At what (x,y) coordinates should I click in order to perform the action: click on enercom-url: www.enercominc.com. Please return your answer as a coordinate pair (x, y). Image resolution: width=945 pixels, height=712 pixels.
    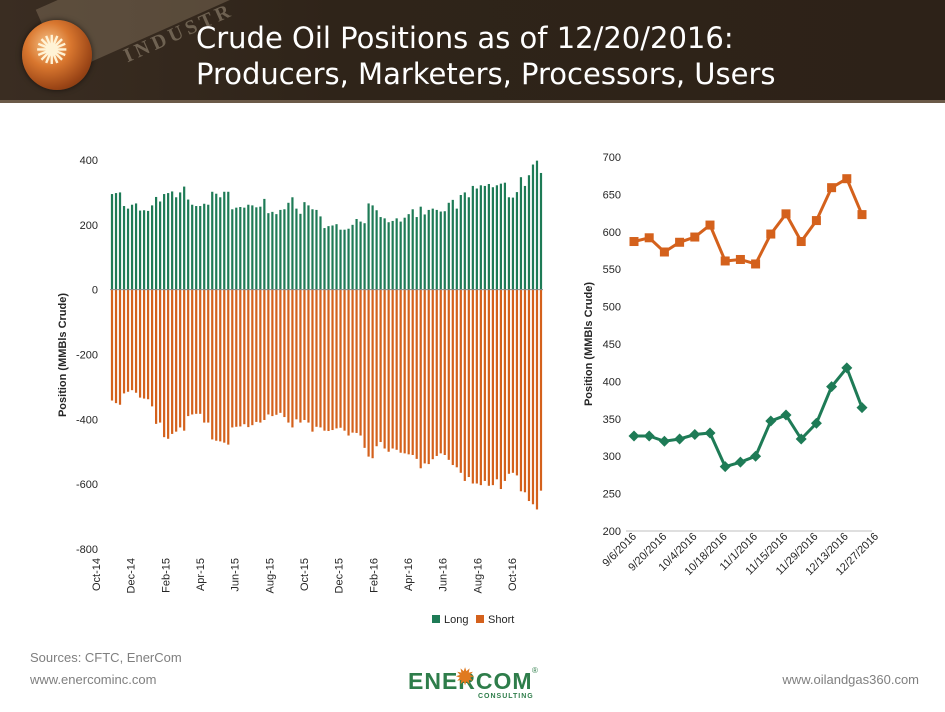
    Looking at the image, I should click on (93, 679).